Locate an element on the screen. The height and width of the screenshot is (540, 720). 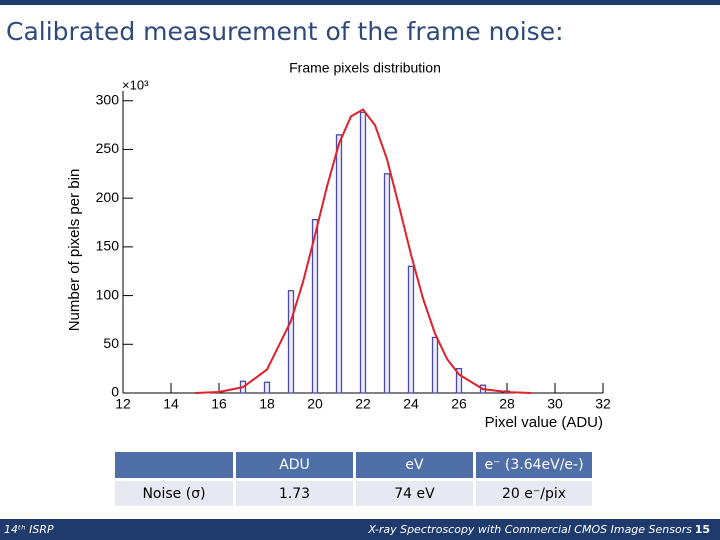
y-tick-label: 250 is located at coordinates (108, 148).